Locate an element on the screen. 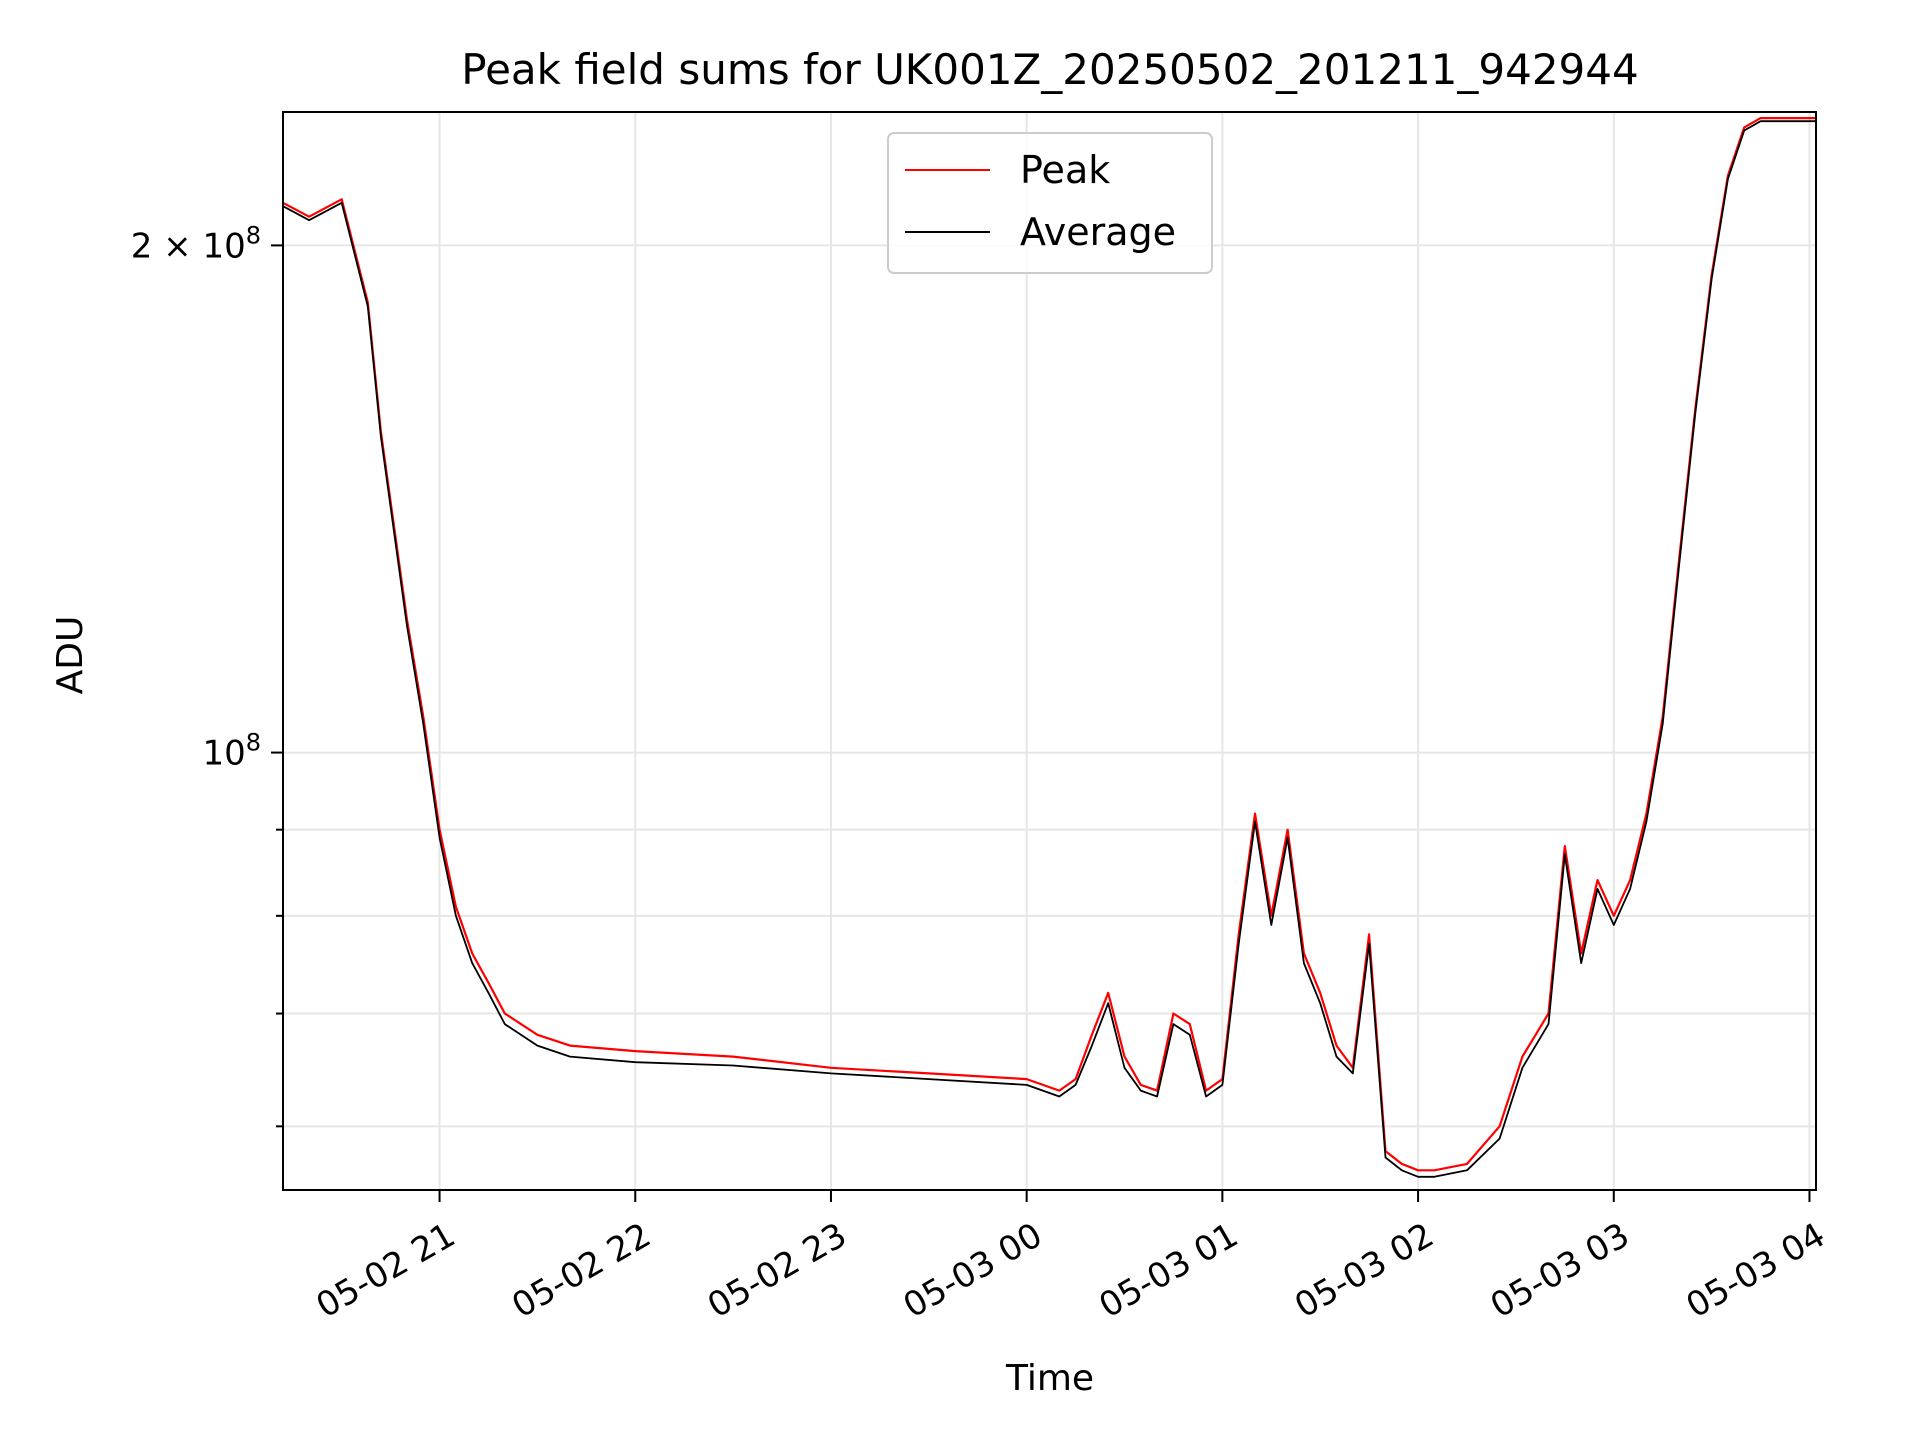 The image size is (1920, 1440). legend-average-label: Average is located at coordinates (1098, 232).